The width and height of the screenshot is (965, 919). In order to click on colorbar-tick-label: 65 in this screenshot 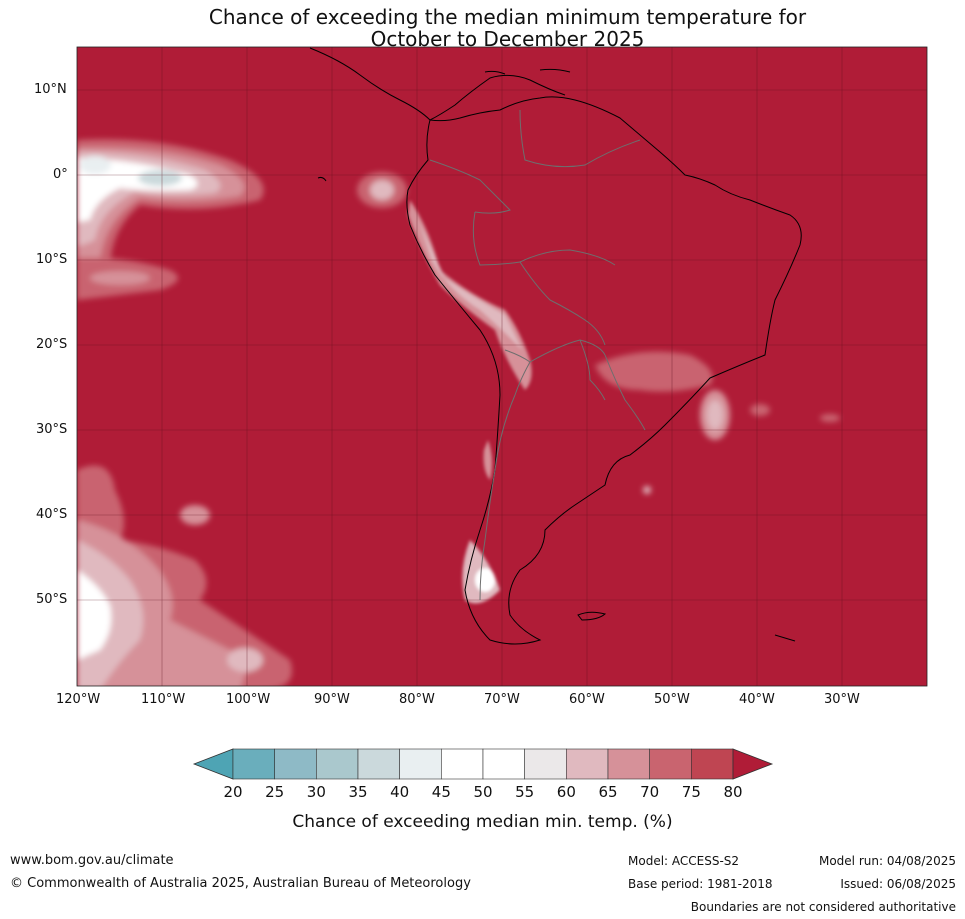, I will do `click(608, 792)`.